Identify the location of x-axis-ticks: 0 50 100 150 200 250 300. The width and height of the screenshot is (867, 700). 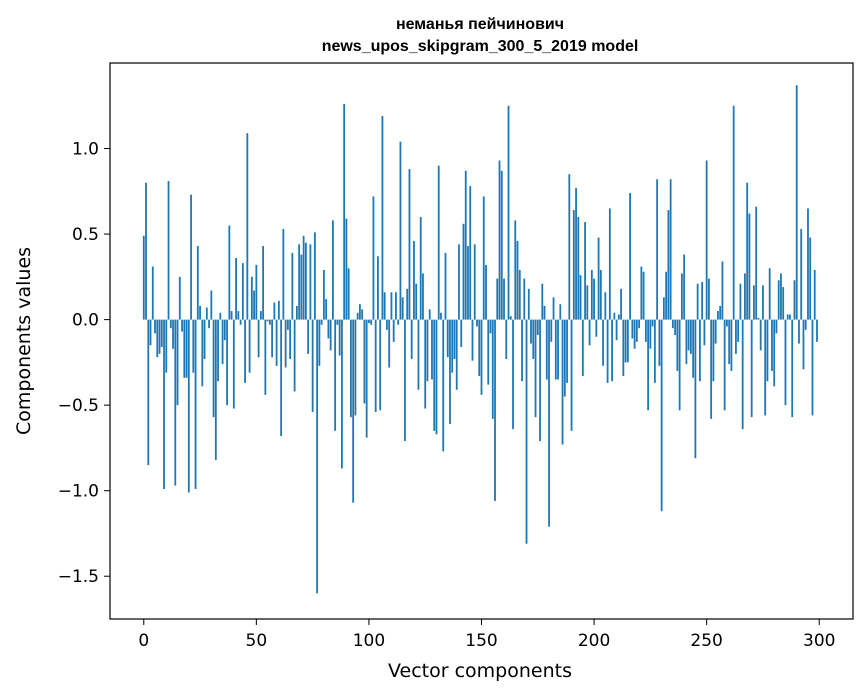
(486, 635).